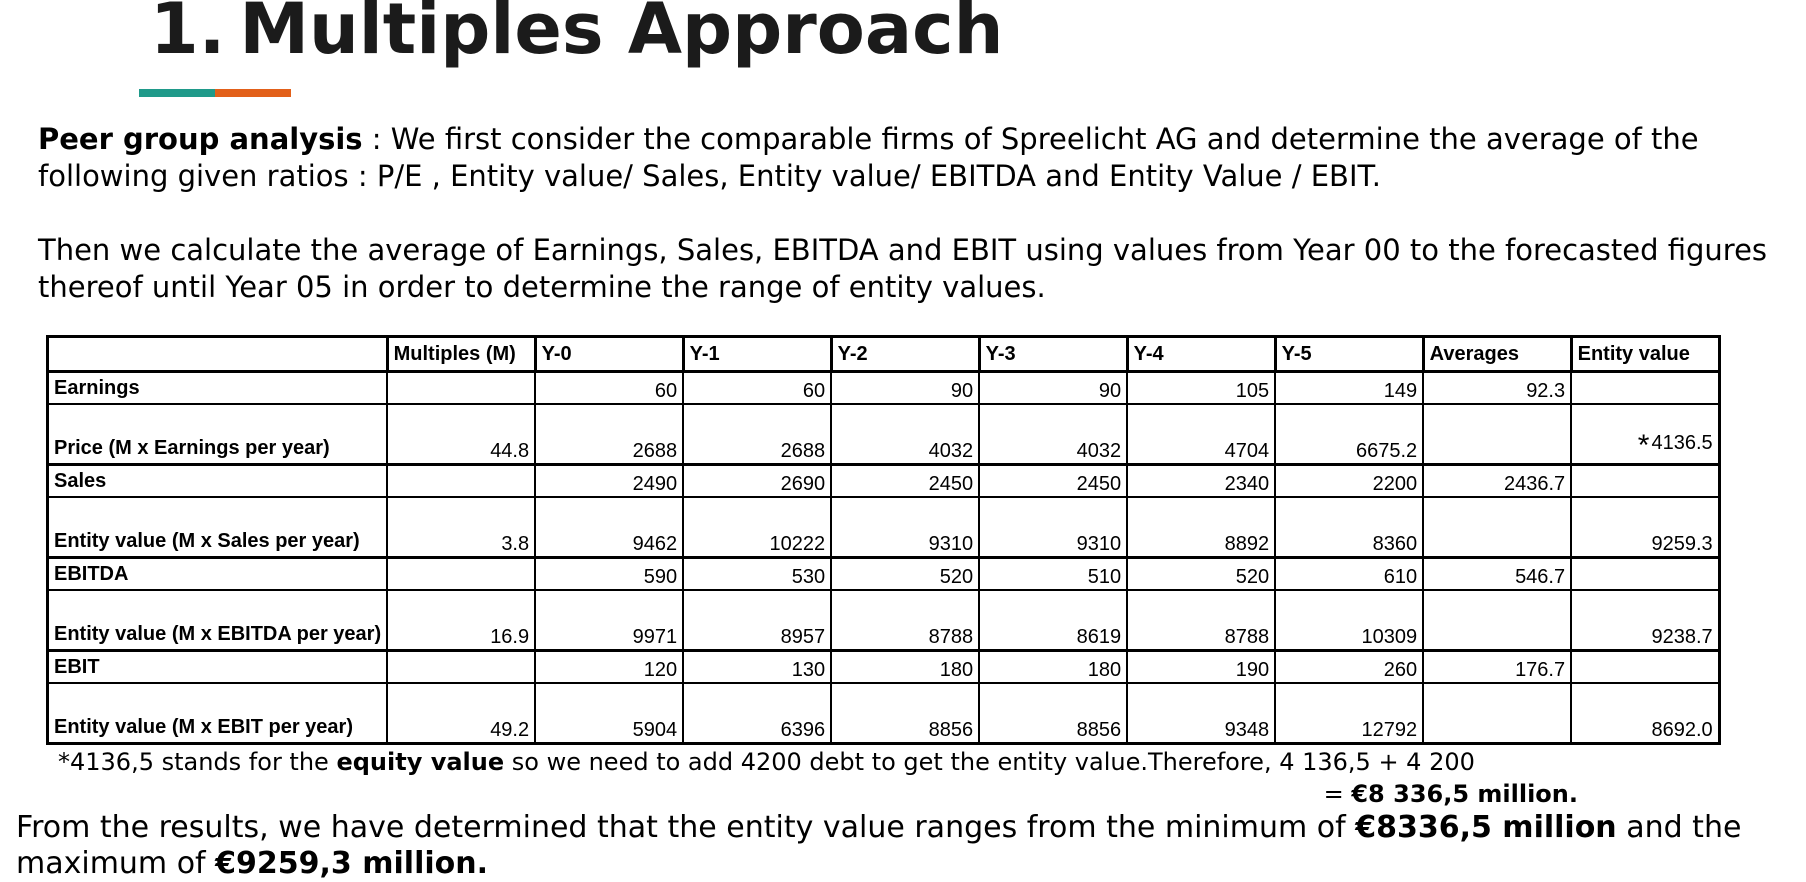  I want to click on header-cell-y4: Y-4, so click(1201, 354).